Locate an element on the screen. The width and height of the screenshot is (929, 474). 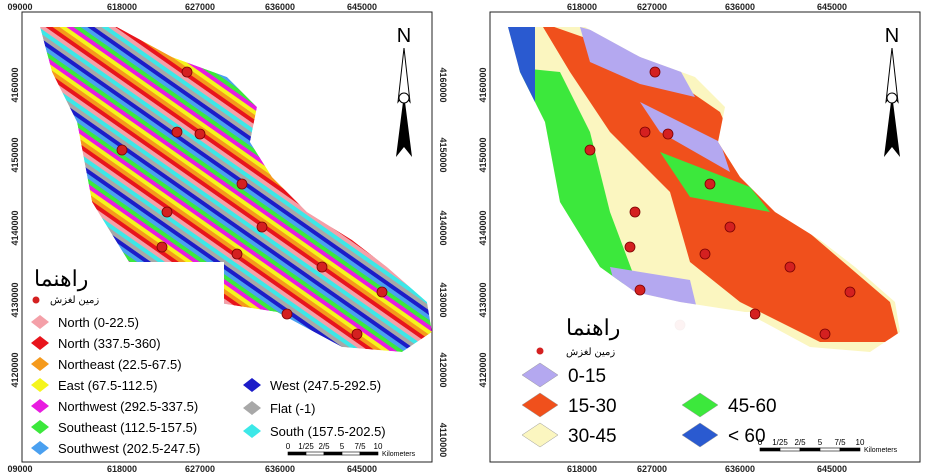
legend-label: 45-60 is located at coordinates (752, 406).